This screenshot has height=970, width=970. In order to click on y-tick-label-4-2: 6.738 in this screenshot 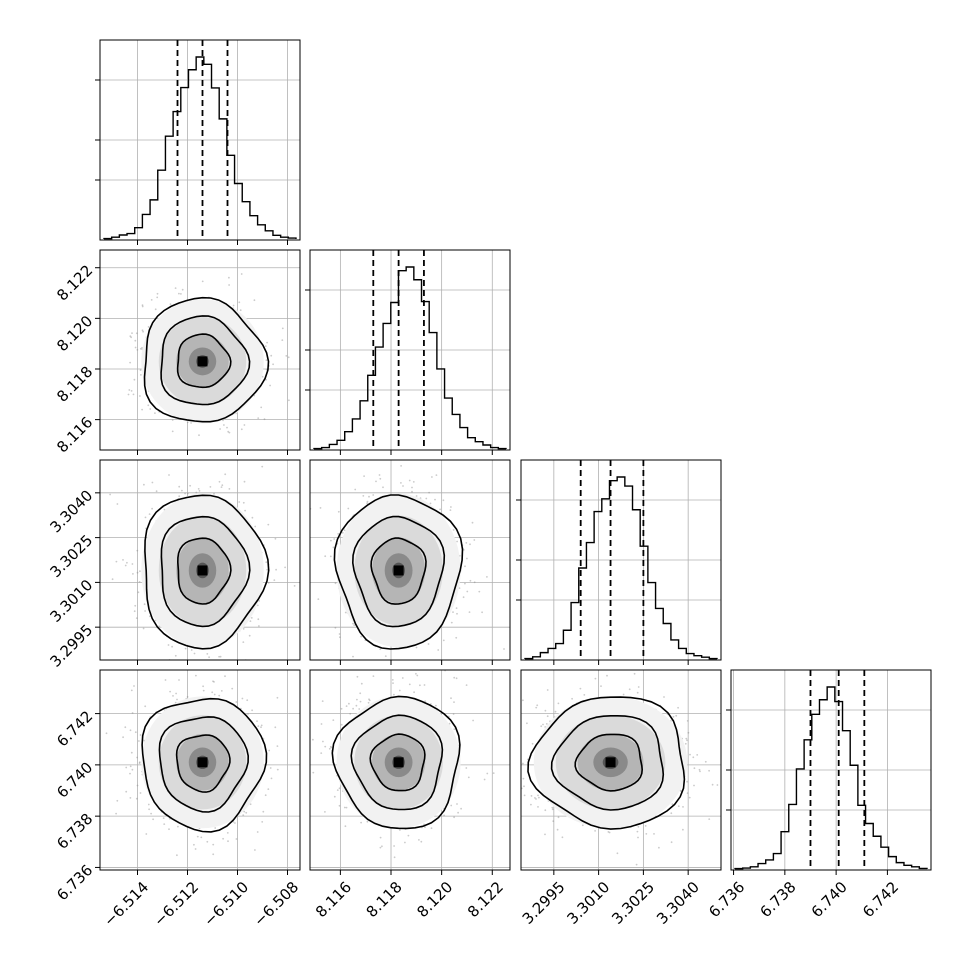, I will do `click(74, 831)`.